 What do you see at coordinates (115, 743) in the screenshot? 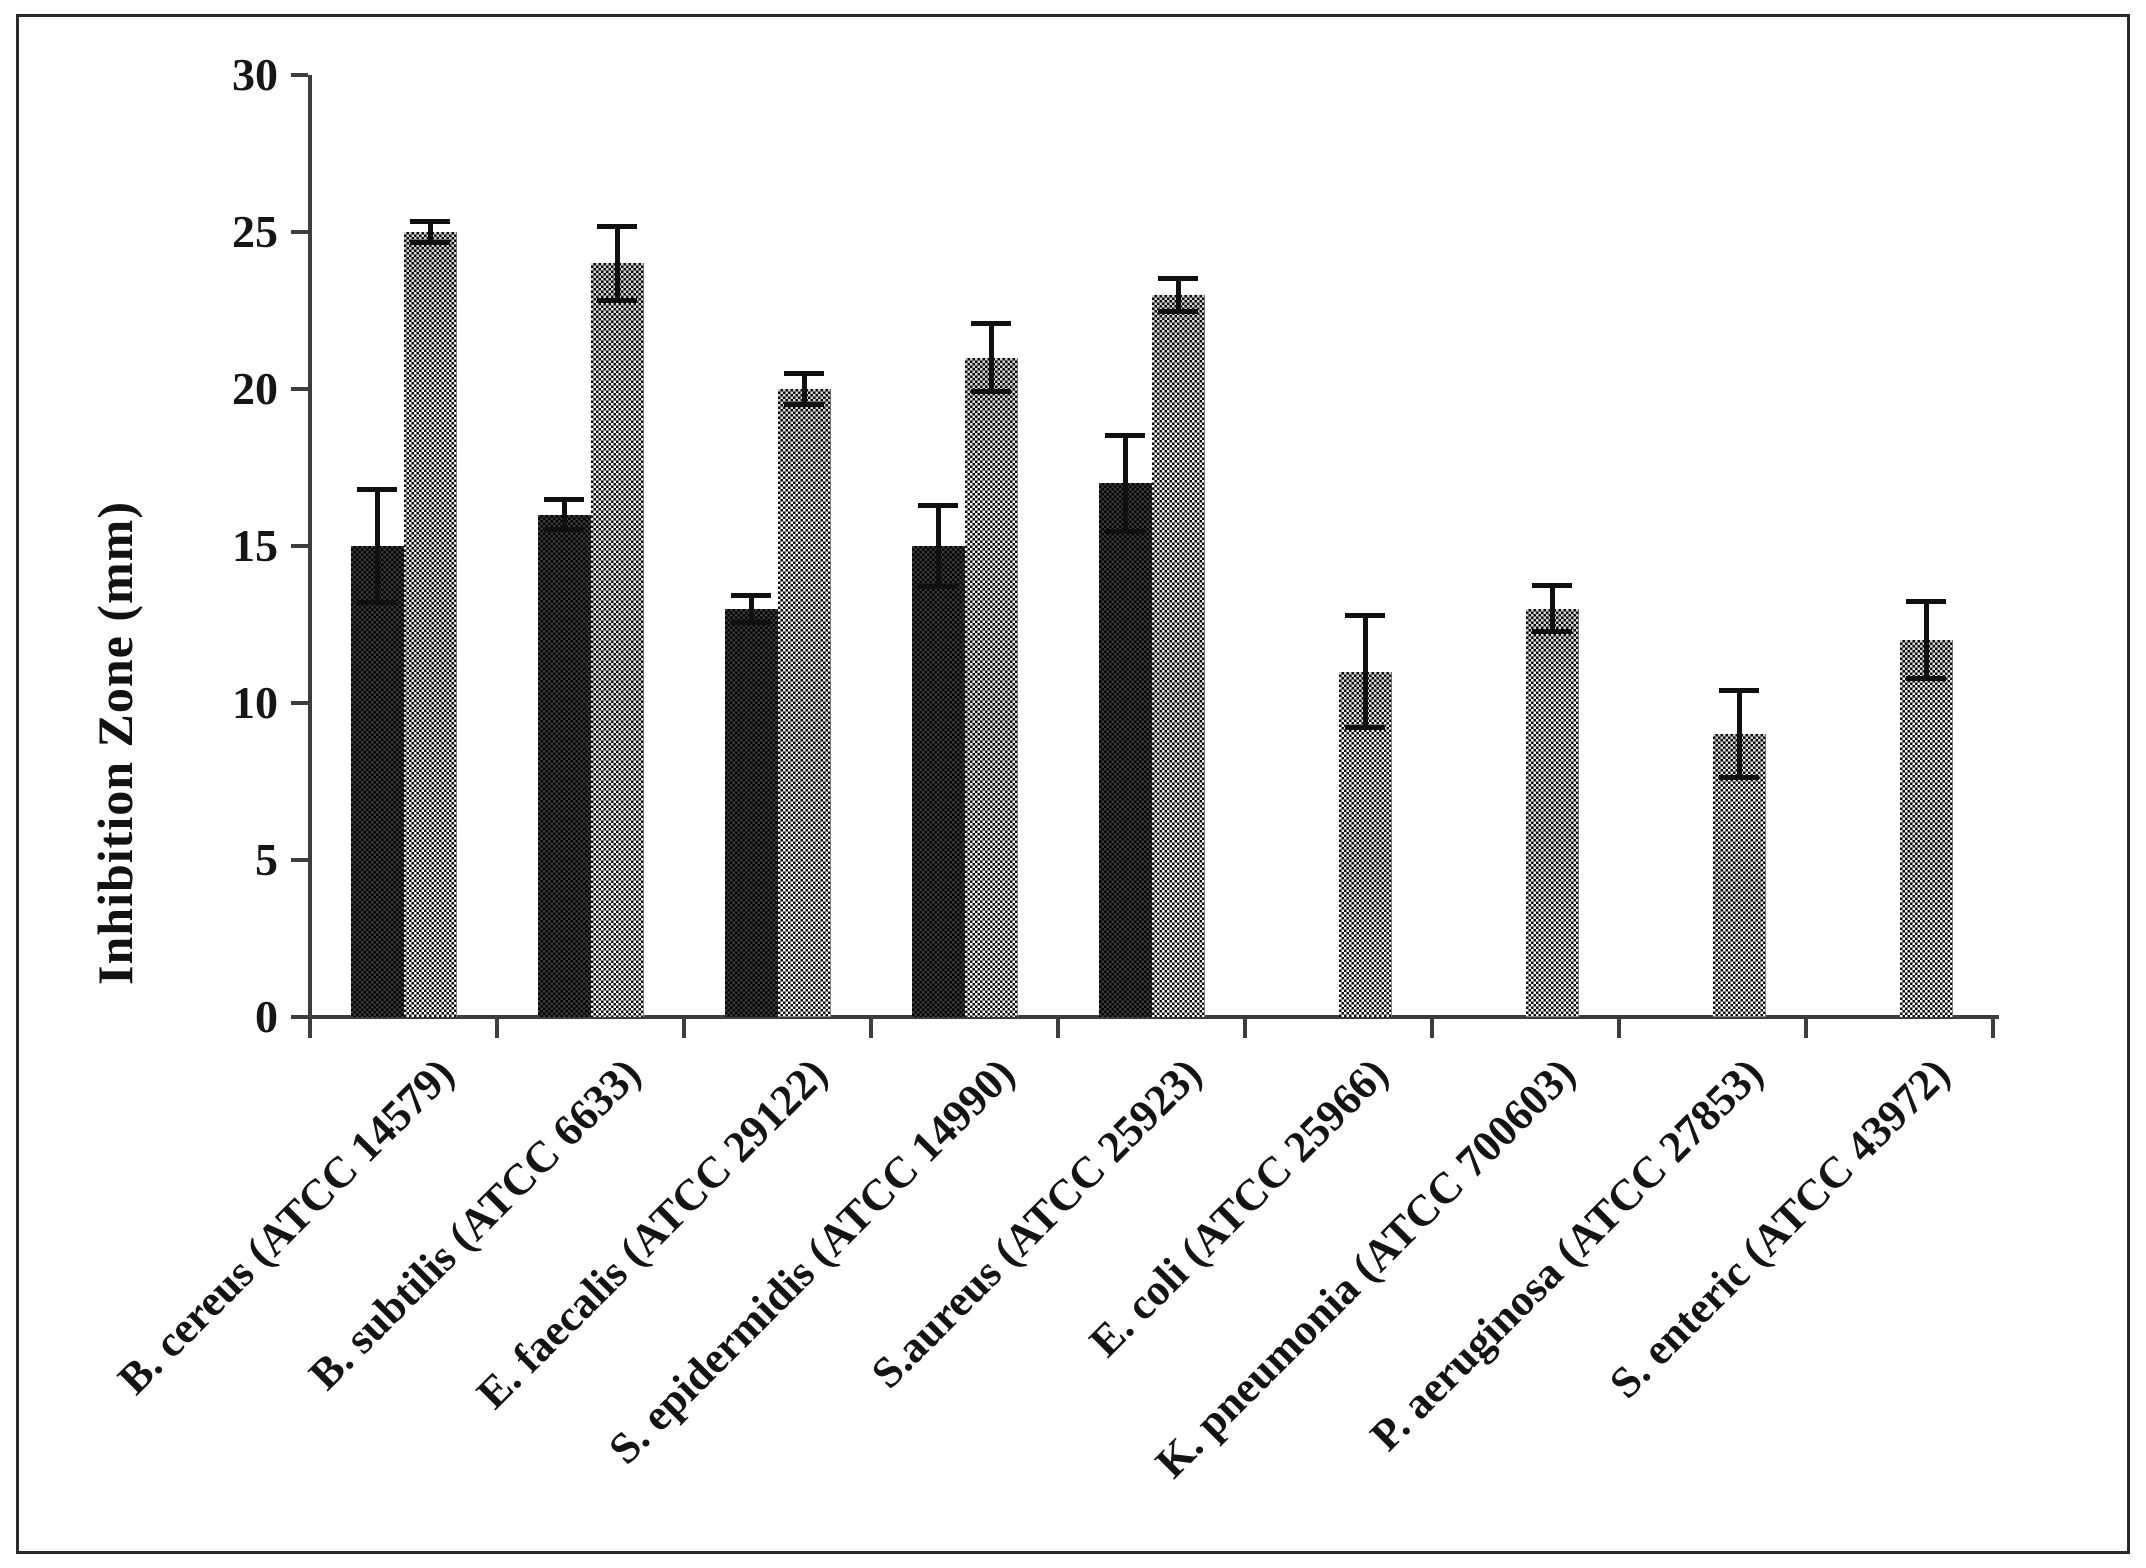
I see `y-axis-title: Inhibition Zone (mm)` at bounding box center [115, 743].